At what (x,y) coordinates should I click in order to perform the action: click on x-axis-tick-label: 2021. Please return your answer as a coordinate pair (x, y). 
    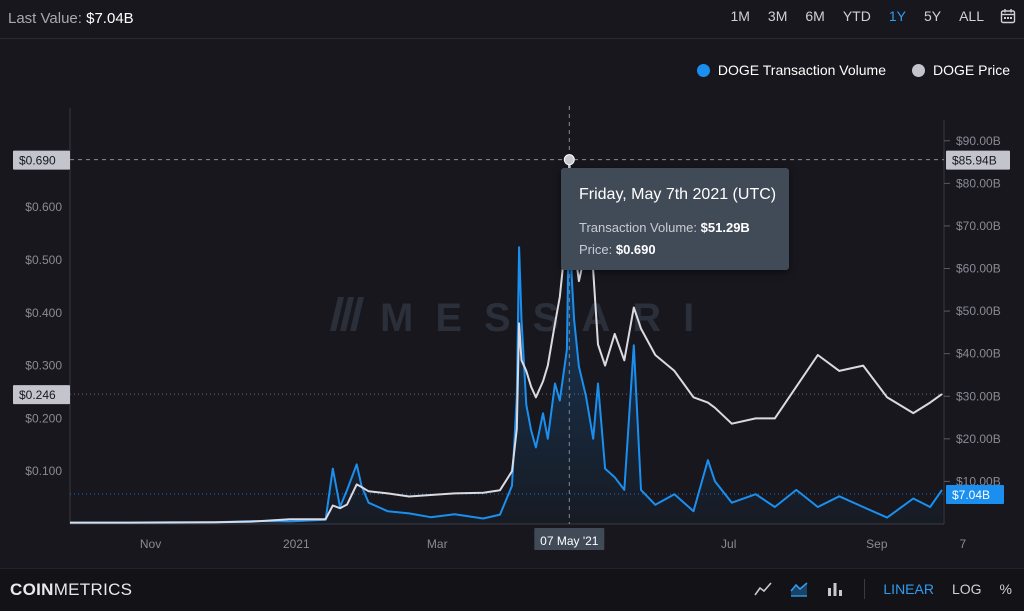
    Looking at the image, I should click on (296, 544).